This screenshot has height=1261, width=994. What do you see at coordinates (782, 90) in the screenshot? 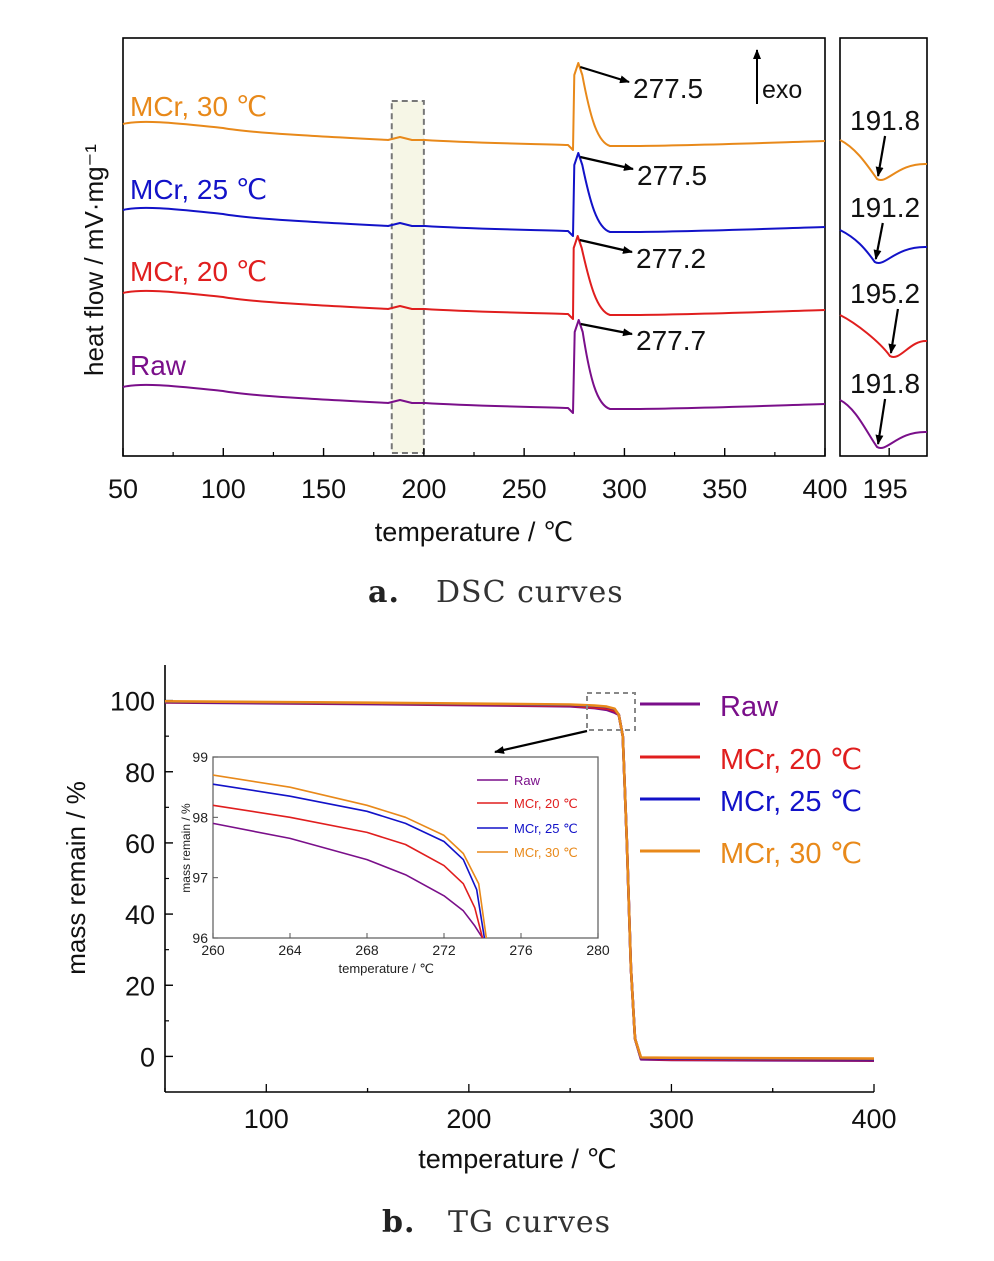
I see `exo-label: exo` at bounding box center [782, 90].